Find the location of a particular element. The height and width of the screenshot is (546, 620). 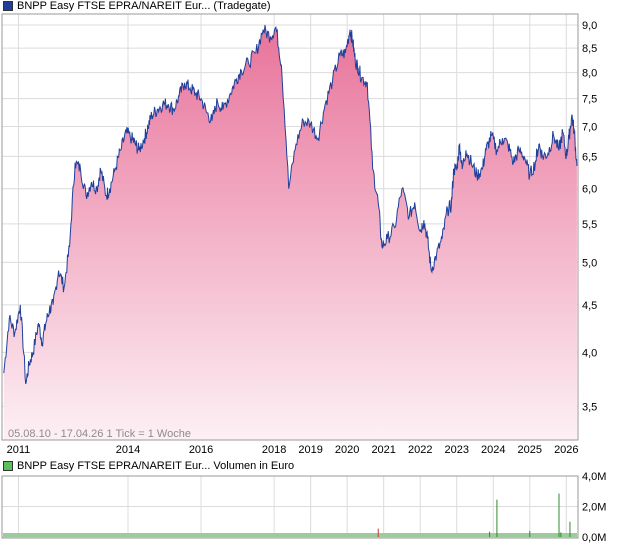

price-y-tick-label: 7,5 is located at coordinates (589, 100).